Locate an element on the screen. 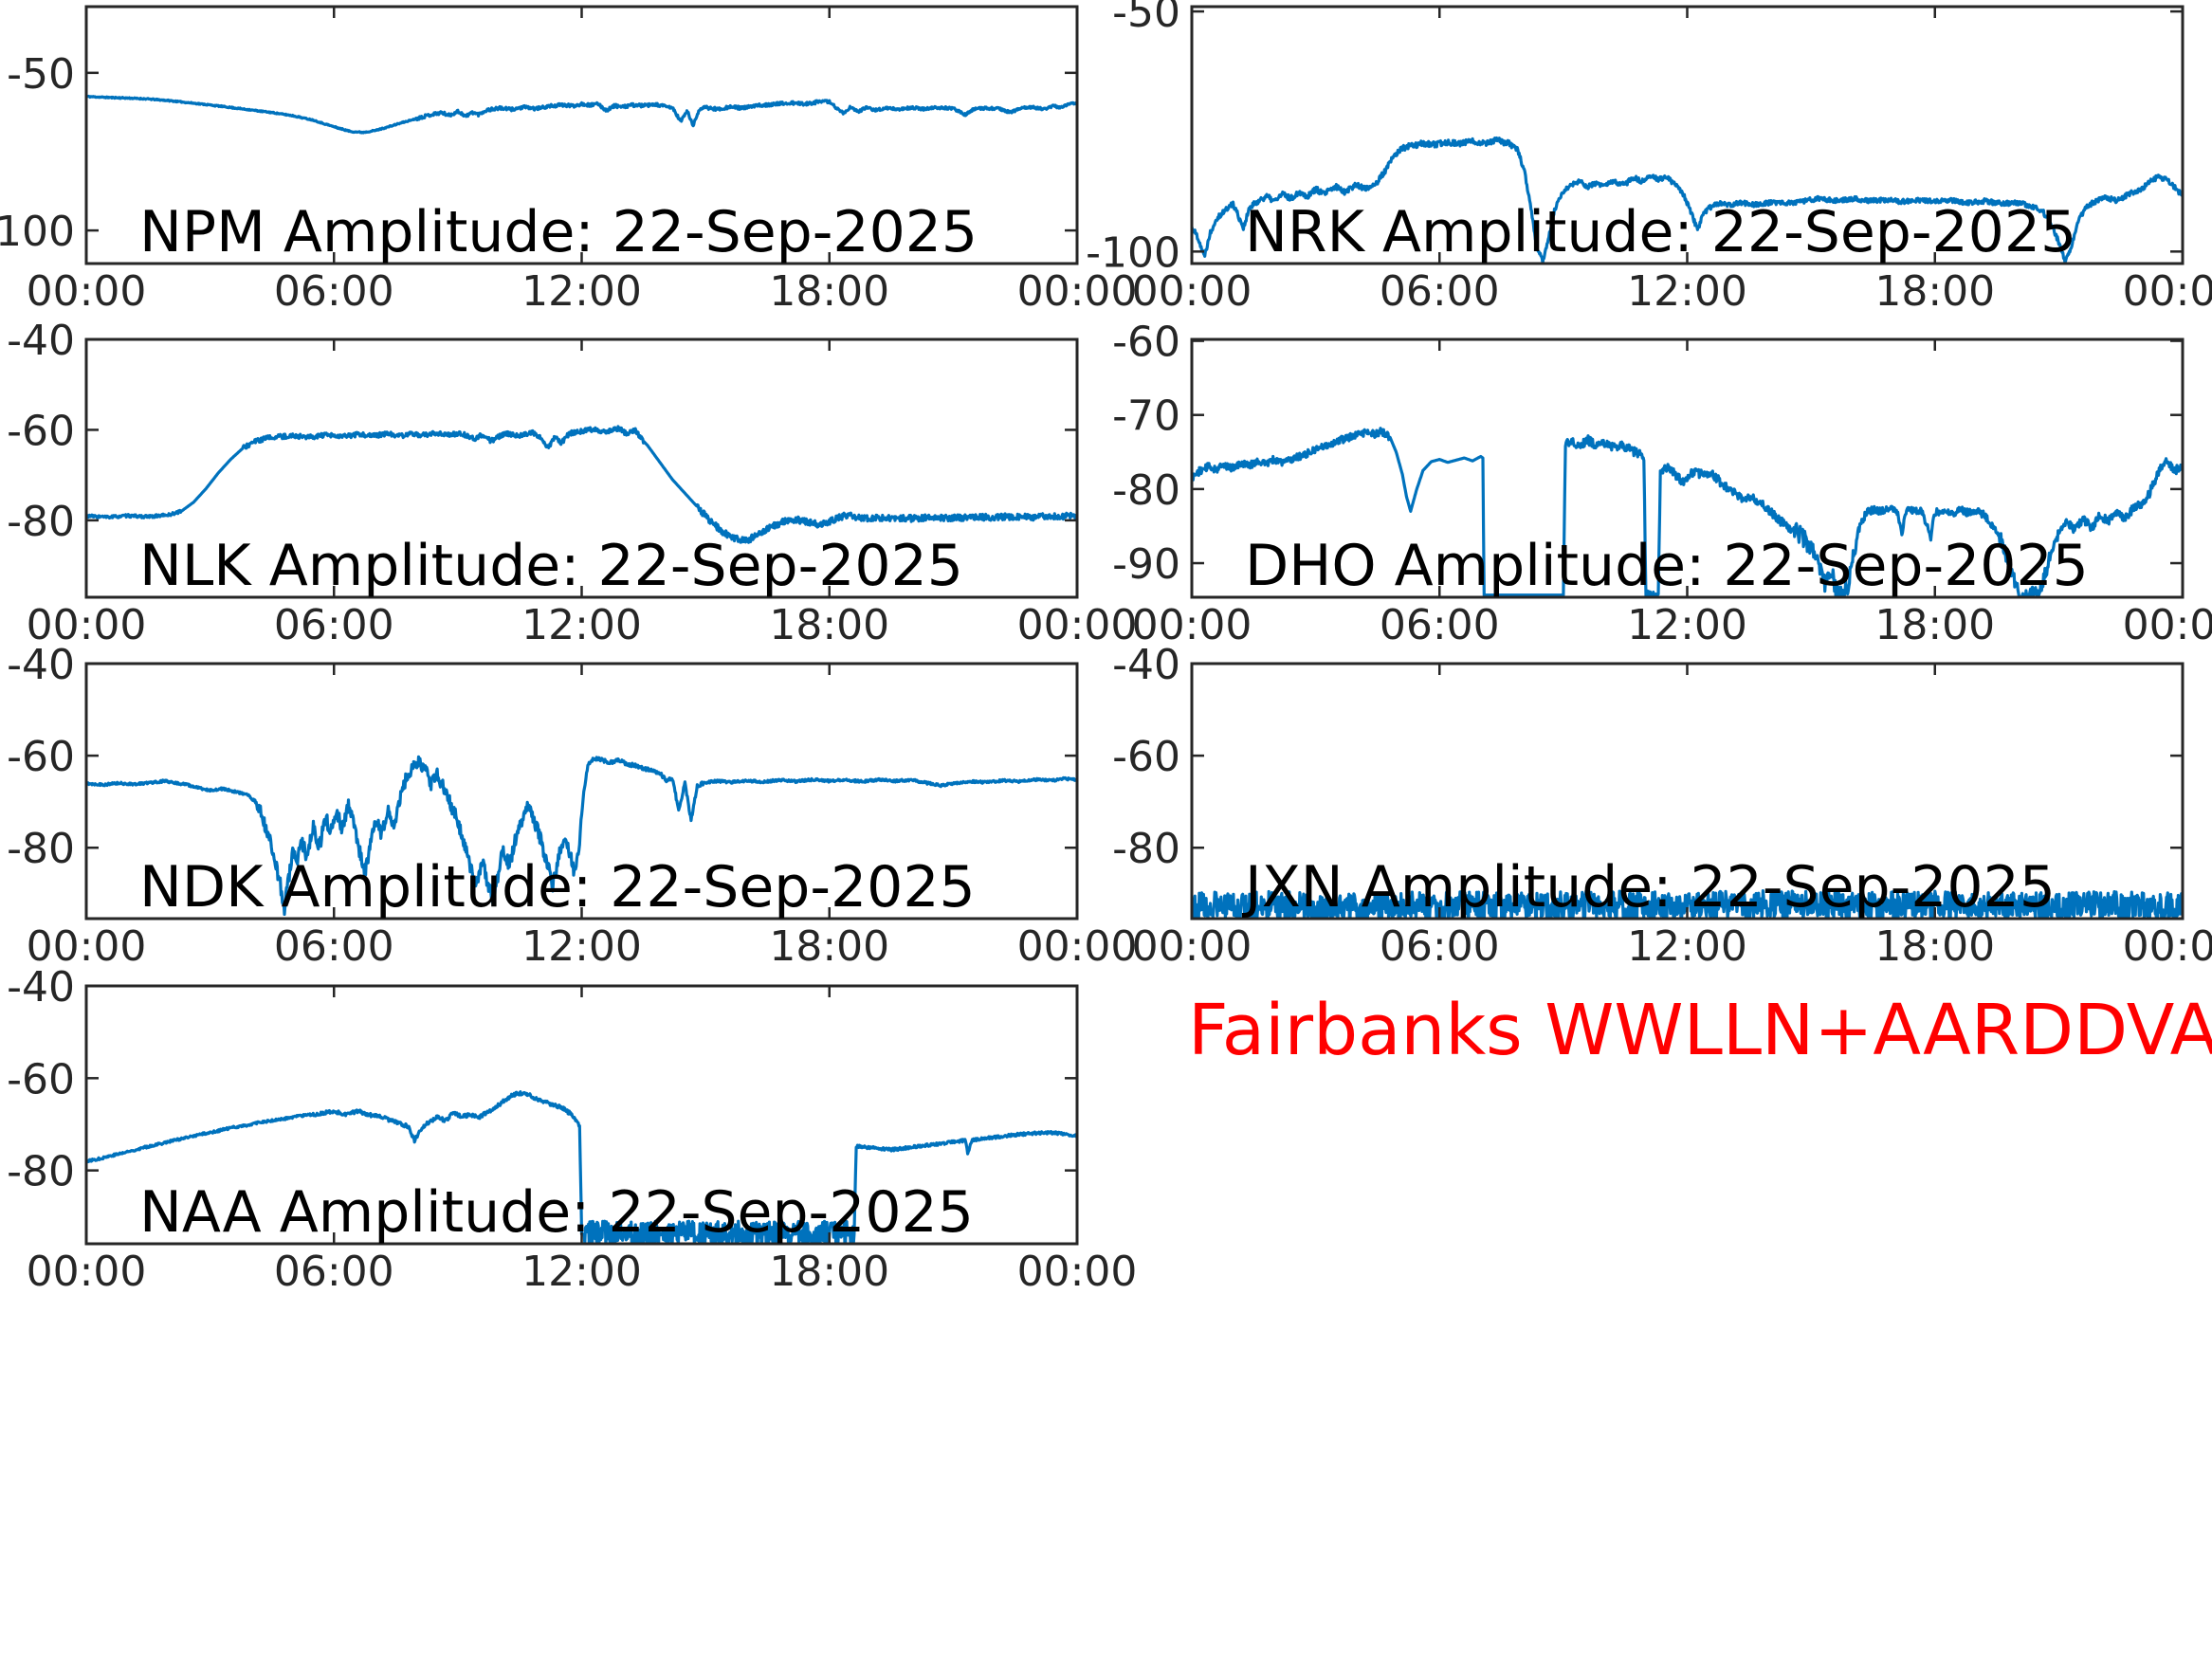 The width and height of the screenshot is (2212, 1659). ndk-plot: 00:00 06:00 12:00 18:00 00:00 -40 -60 -80 is located at coordinates (572, 806).